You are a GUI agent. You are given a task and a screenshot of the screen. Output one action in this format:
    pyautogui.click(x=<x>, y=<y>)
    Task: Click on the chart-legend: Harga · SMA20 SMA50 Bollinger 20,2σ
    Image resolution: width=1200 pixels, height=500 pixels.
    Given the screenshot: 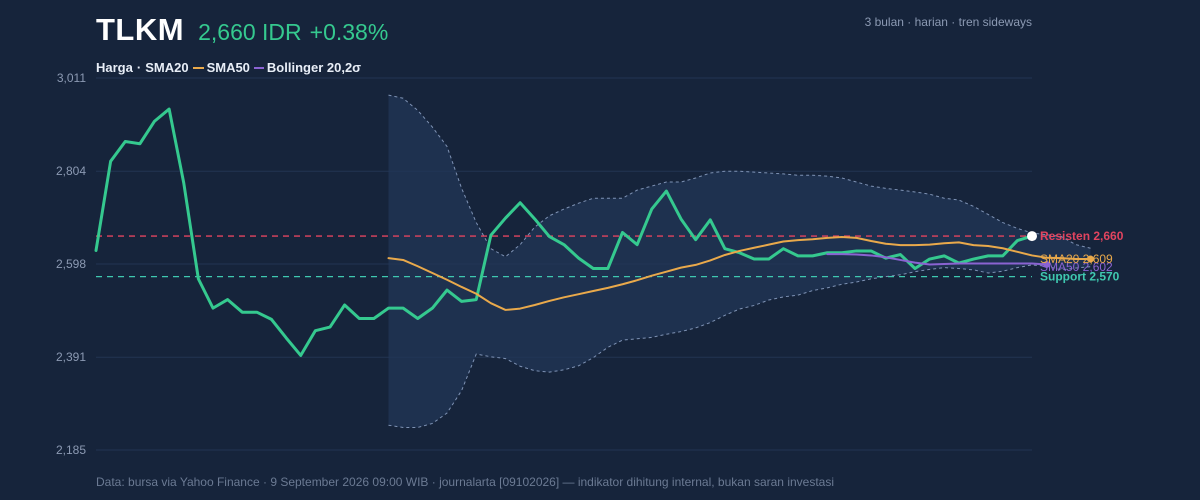 What is the action you would take?
    pyautogui.click(x=228, y=67)
    